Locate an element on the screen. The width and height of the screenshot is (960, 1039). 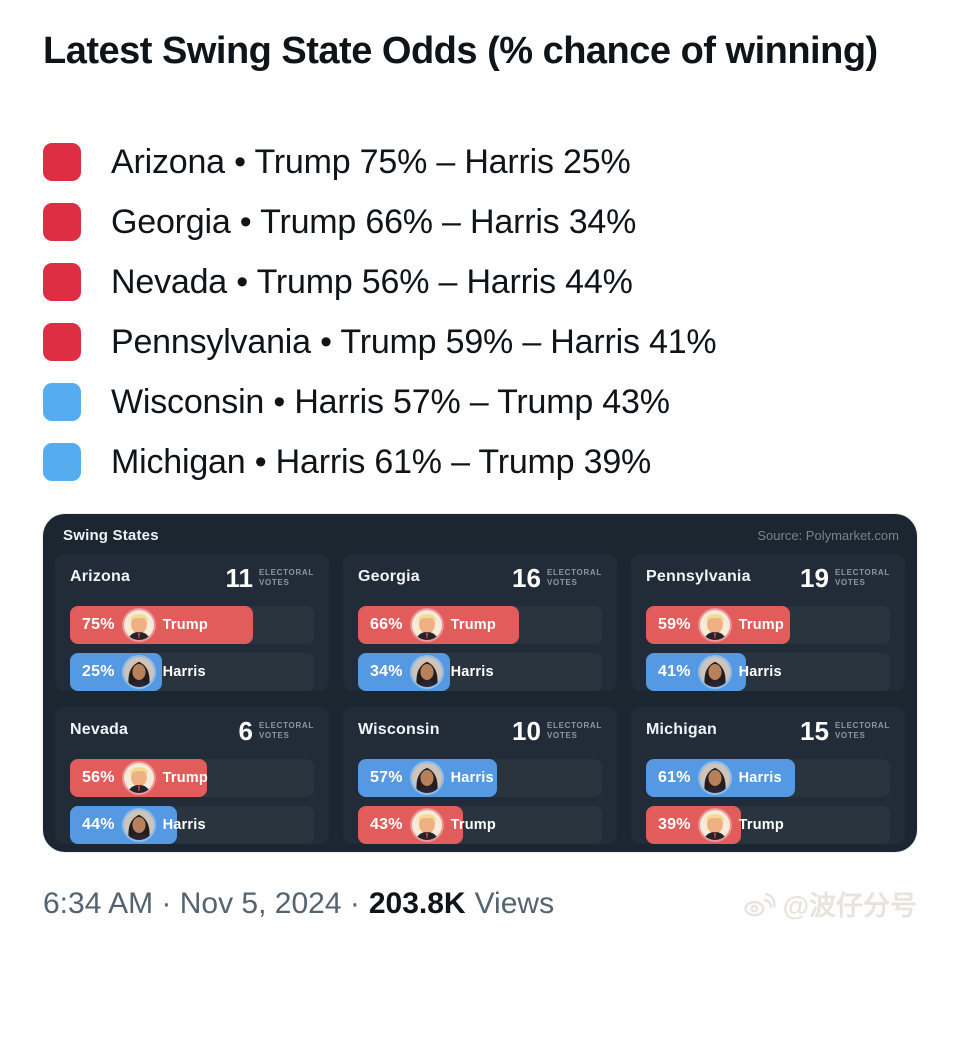
list-item: Michigan • Harris 61% – Trump 39% is located at coordinates (480, 462).